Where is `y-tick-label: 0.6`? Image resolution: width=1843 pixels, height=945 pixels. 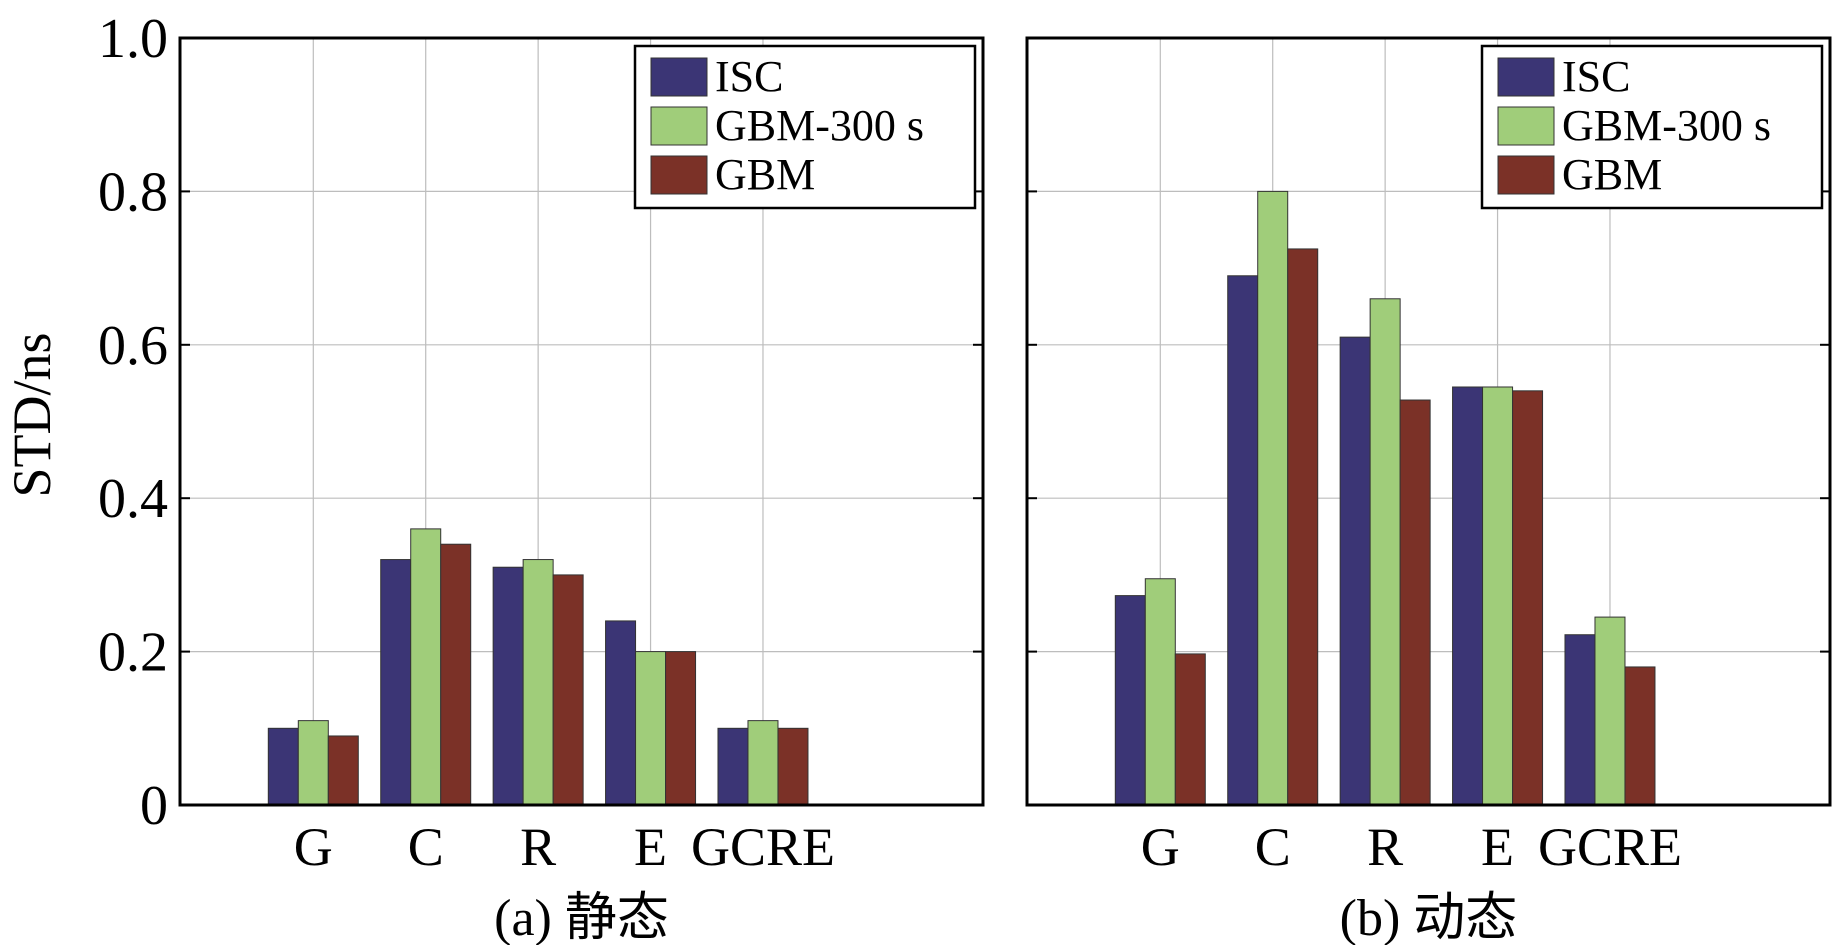 y-tick-label: 0.6 is located at coordinates (133, 346).